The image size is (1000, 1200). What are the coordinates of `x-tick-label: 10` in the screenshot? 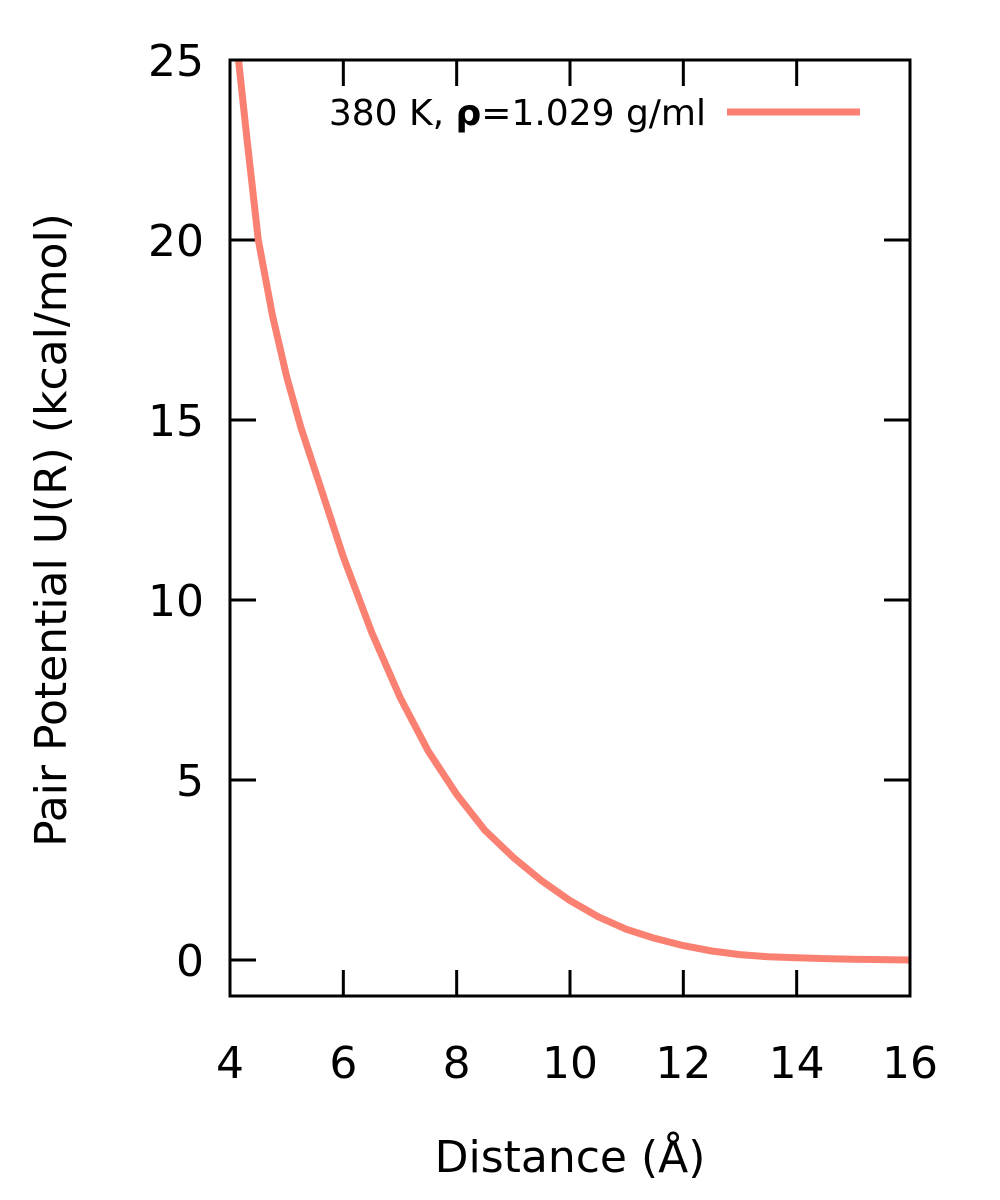 It's located at (570, 1063).